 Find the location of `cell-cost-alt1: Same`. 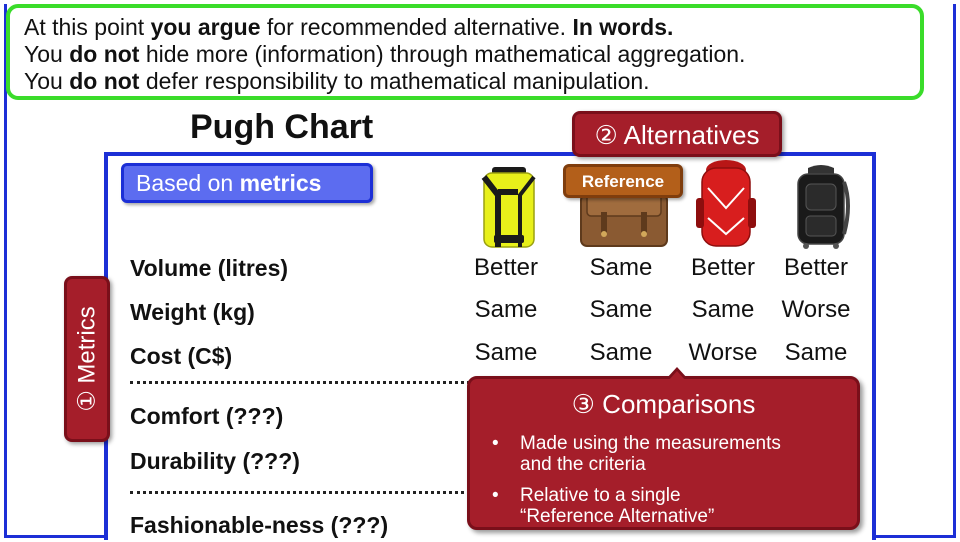

cell-cost-alt1: Same is located at coordinates (506, 352).